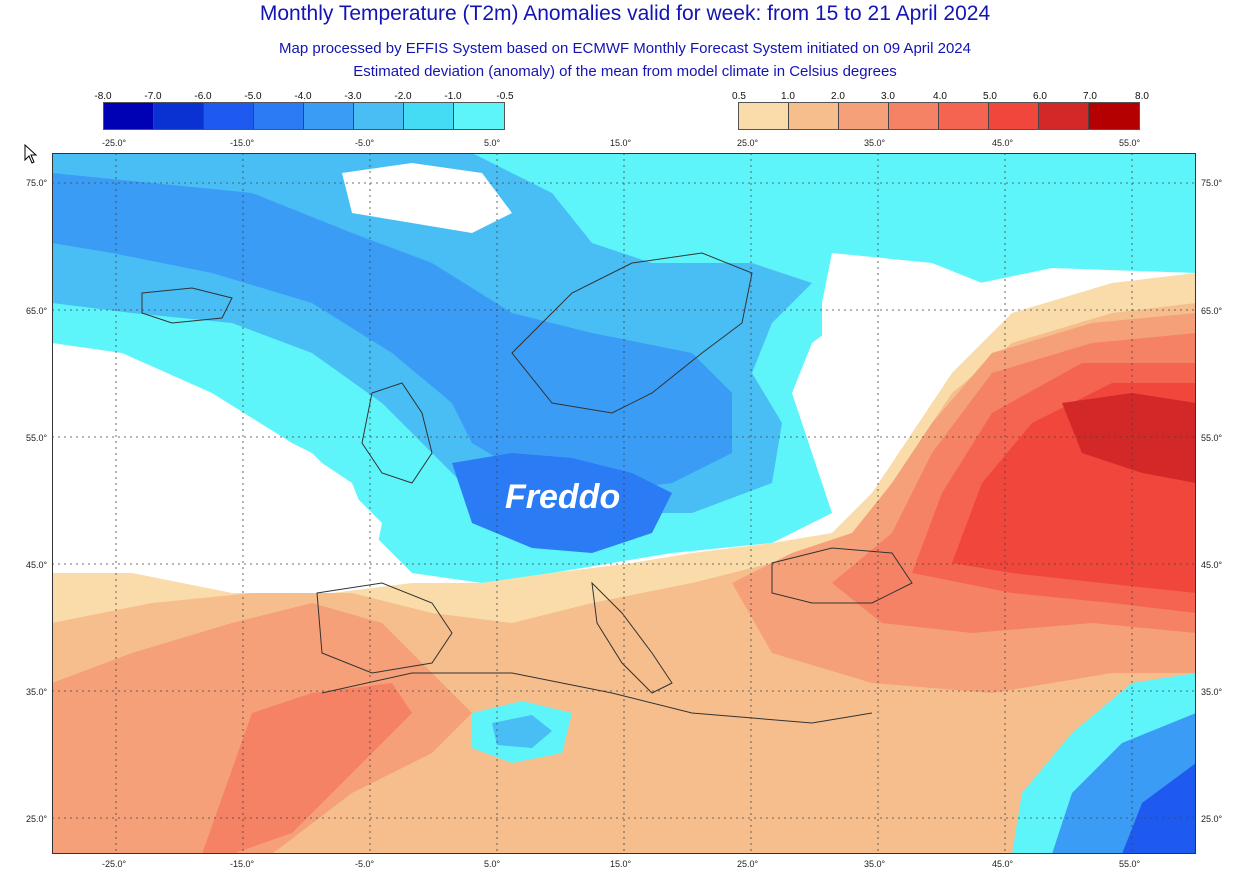 The height and width of the screenshot is (874, 1250). Describe the element at coordinates (1212, 692) in the screenshot. I see `lat-label-right: 35.0°` at that location.